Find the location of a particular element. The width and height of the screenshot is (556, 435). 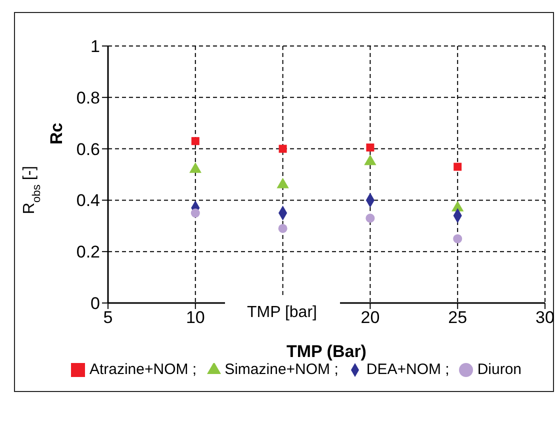

x-tick-label: 10 is located at coordinates (195, 318).